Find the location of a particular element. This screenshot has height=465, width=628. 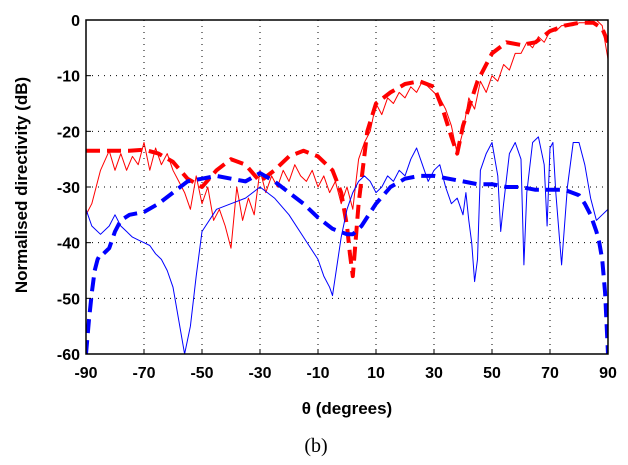

y-tick-label: -60 is located at coordinates (68, 355).